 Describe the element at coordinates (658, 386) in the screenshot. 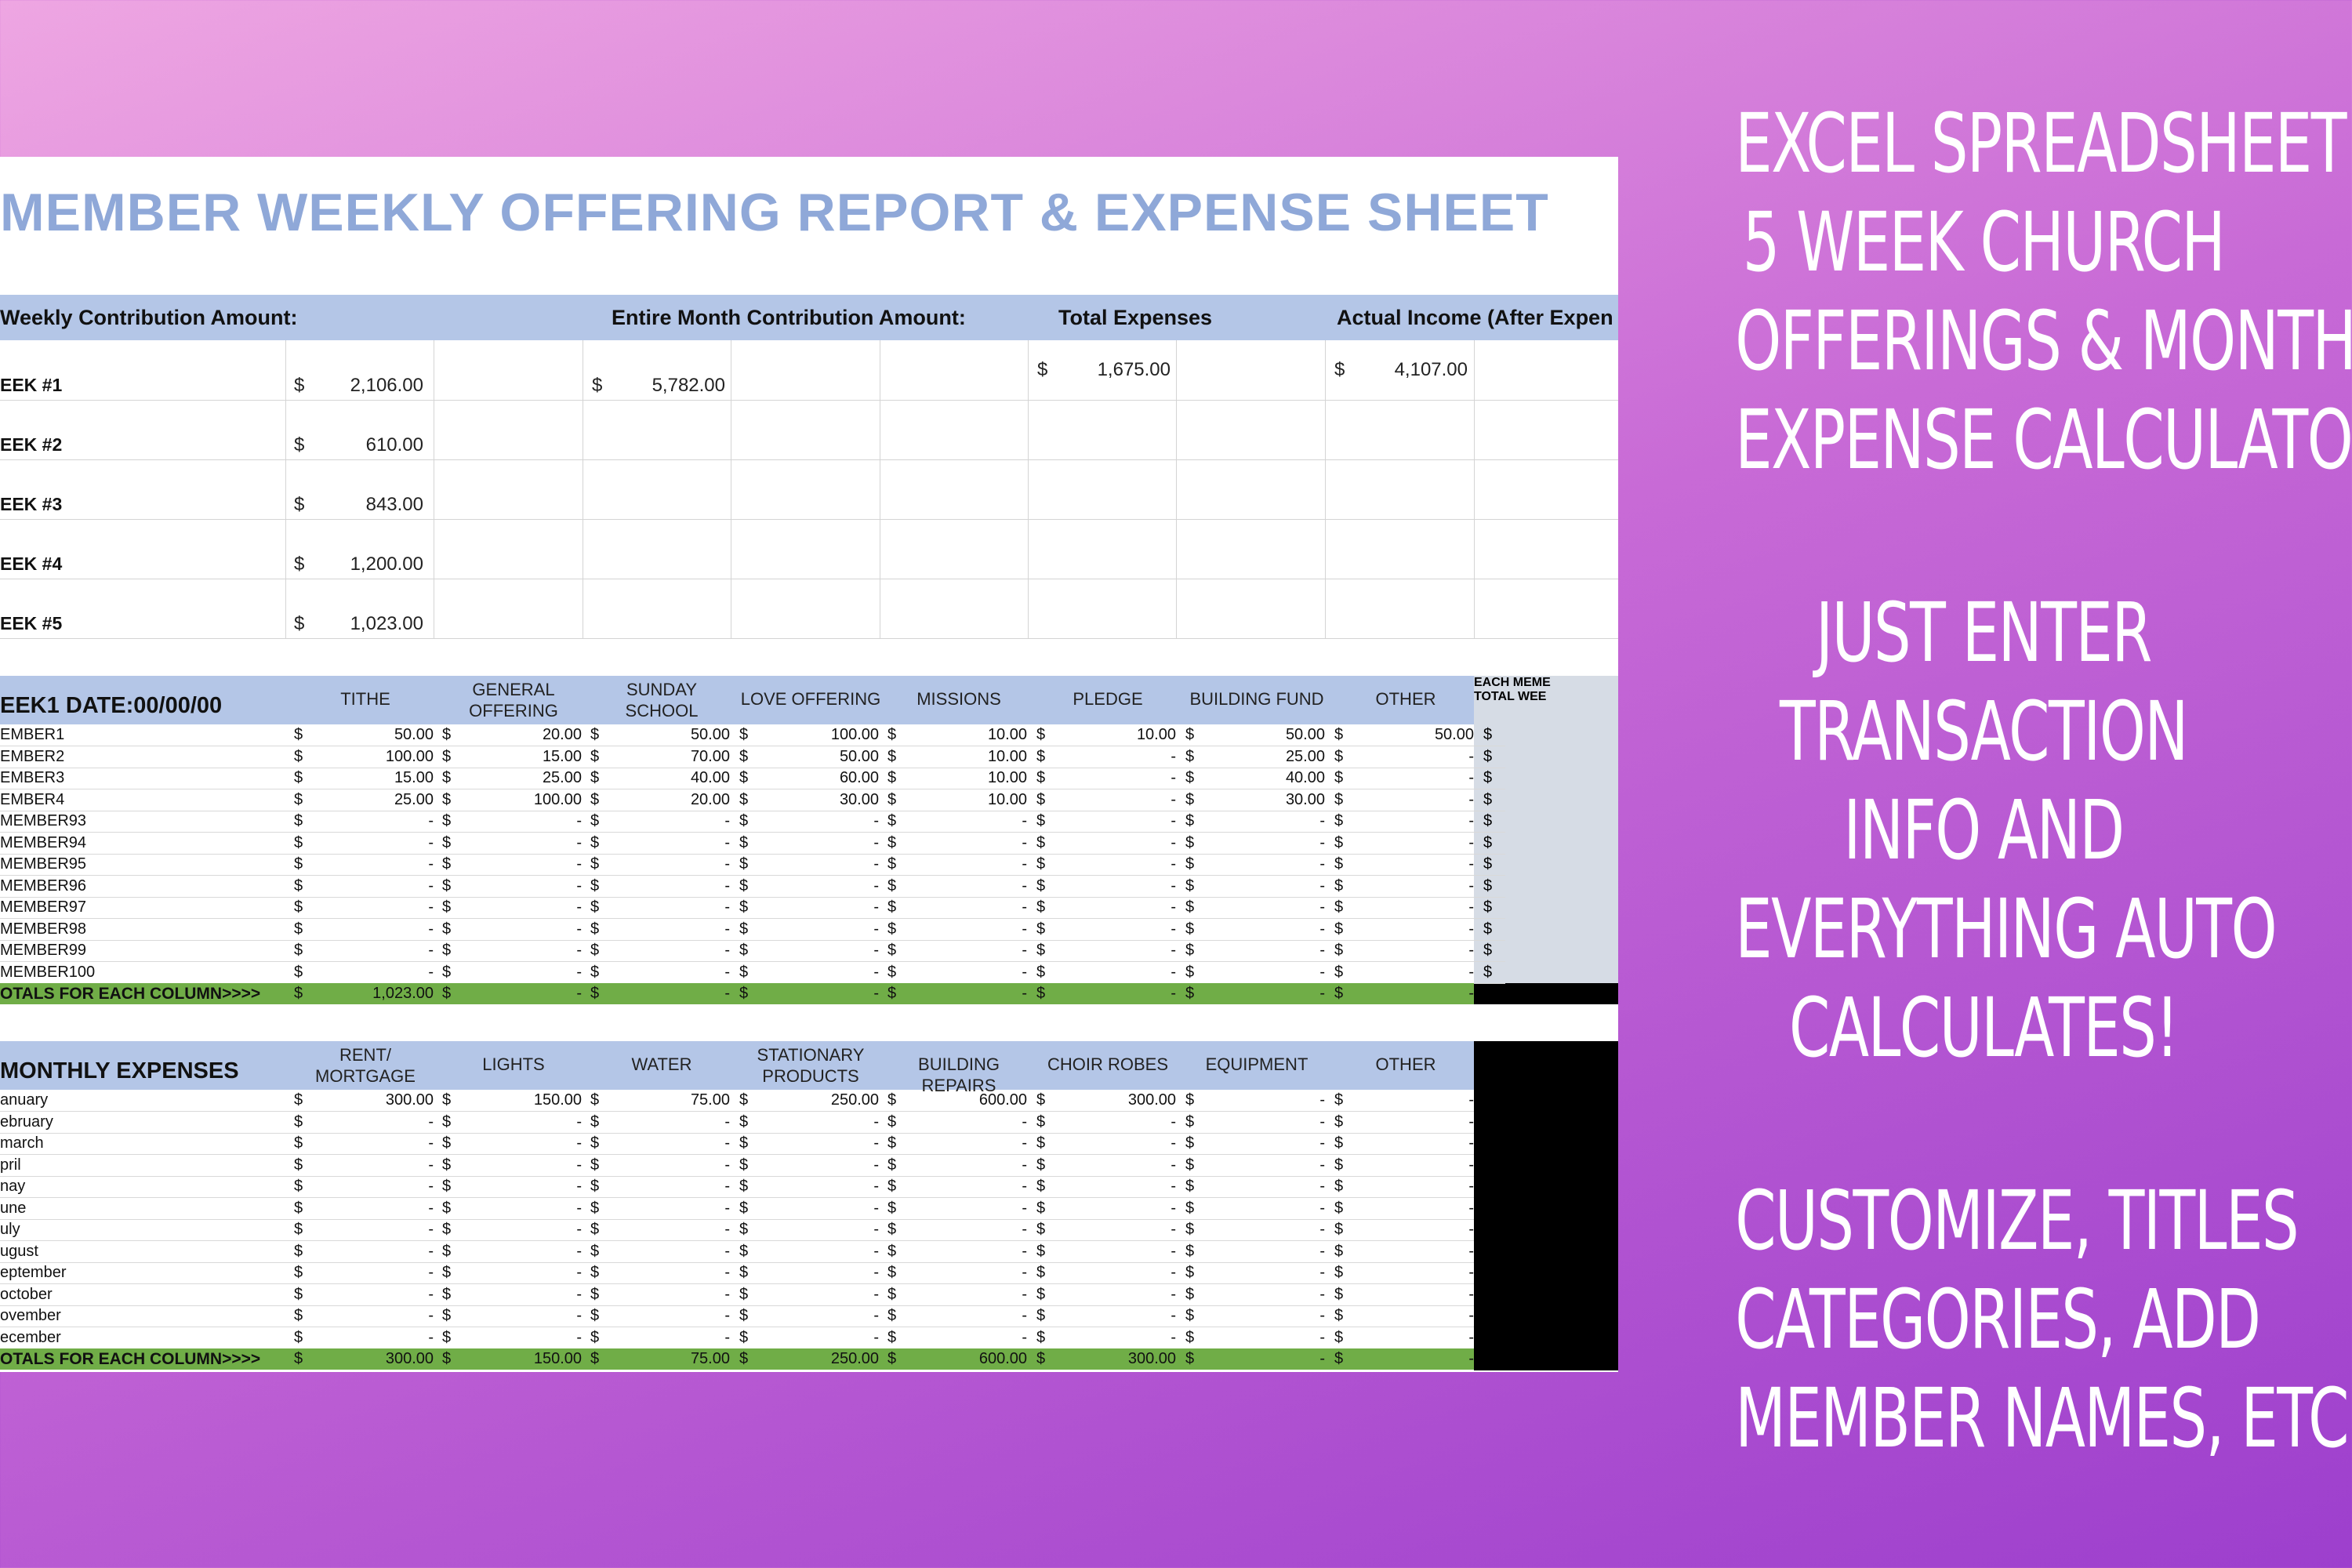

I see `month-contribution-amount: $5,782.00` at that location.